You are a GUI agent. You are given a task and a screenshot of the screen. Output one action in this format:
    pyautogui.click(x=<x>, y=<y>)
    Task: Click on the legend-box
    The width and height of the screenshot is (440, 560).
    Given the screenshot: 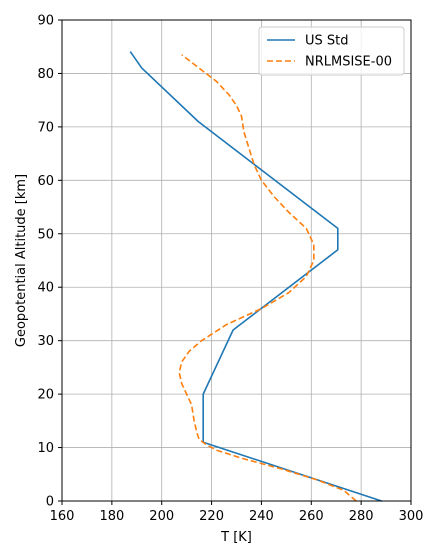 What is the action you would take?
    pyautogui.click(x=331, y=51)
    